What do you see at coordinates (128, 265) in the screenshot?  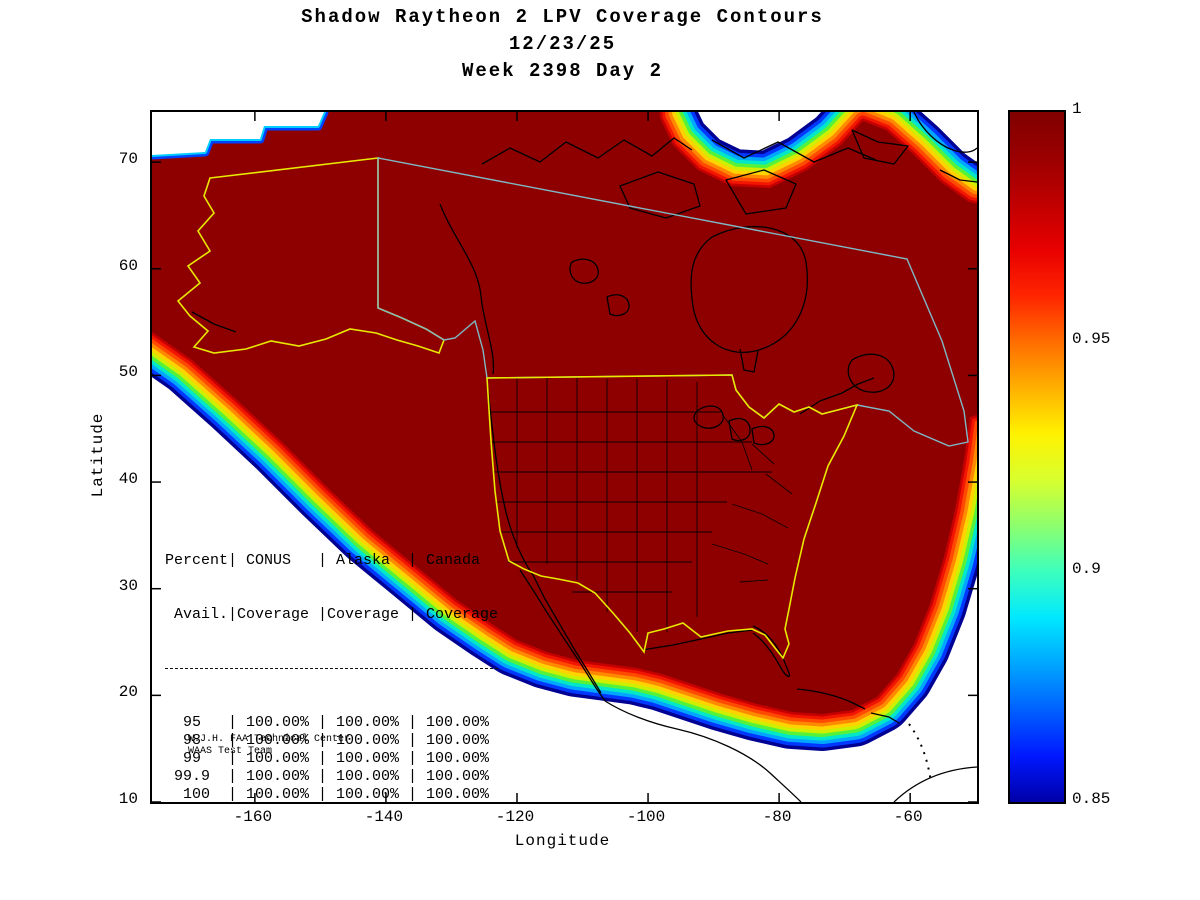 I see `y-tick-label: 60` at bounding box center [128, 265].